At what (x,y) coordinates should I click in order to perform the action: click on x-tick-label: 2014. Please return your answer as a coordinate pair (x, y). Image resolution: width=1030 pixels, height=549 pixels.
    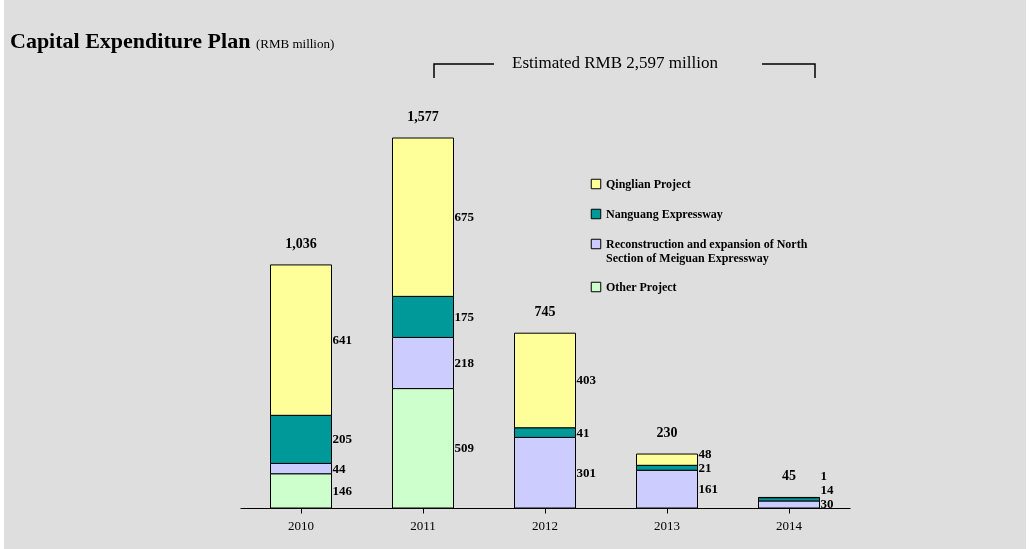
    Looking at the image, I should click on (789, 525).